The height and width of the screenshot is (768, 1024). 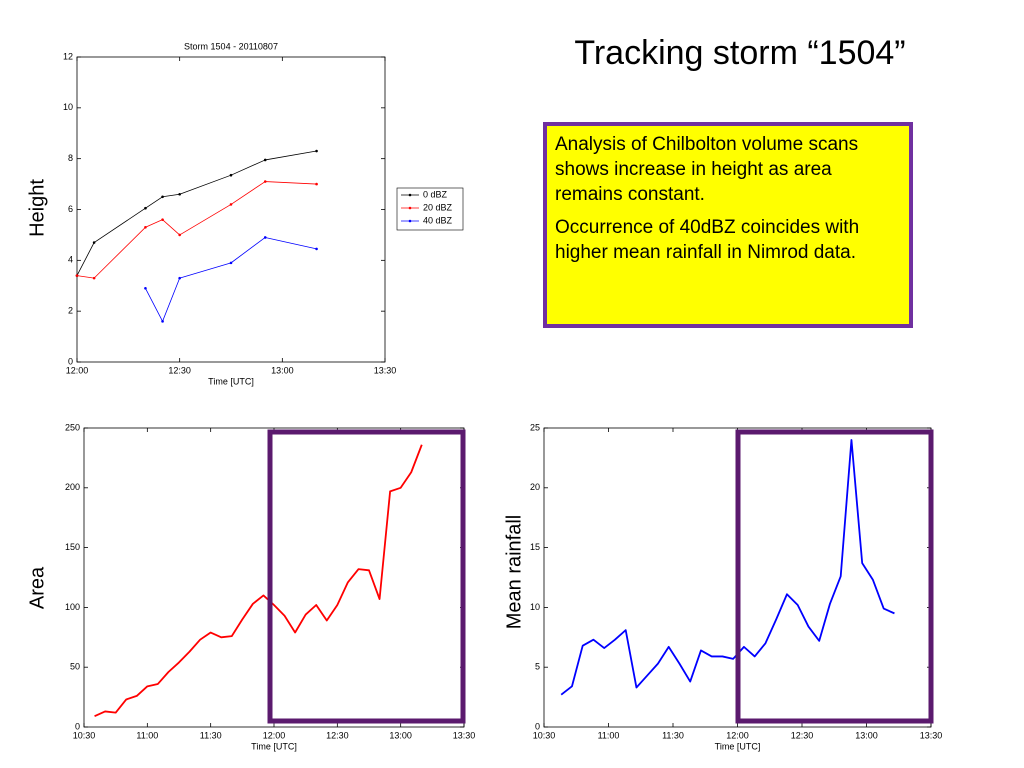 What do you see at coordinates (535, 487) in the screenshot?
I see `y-tick-label: 20` at bounding box center [535, 487].